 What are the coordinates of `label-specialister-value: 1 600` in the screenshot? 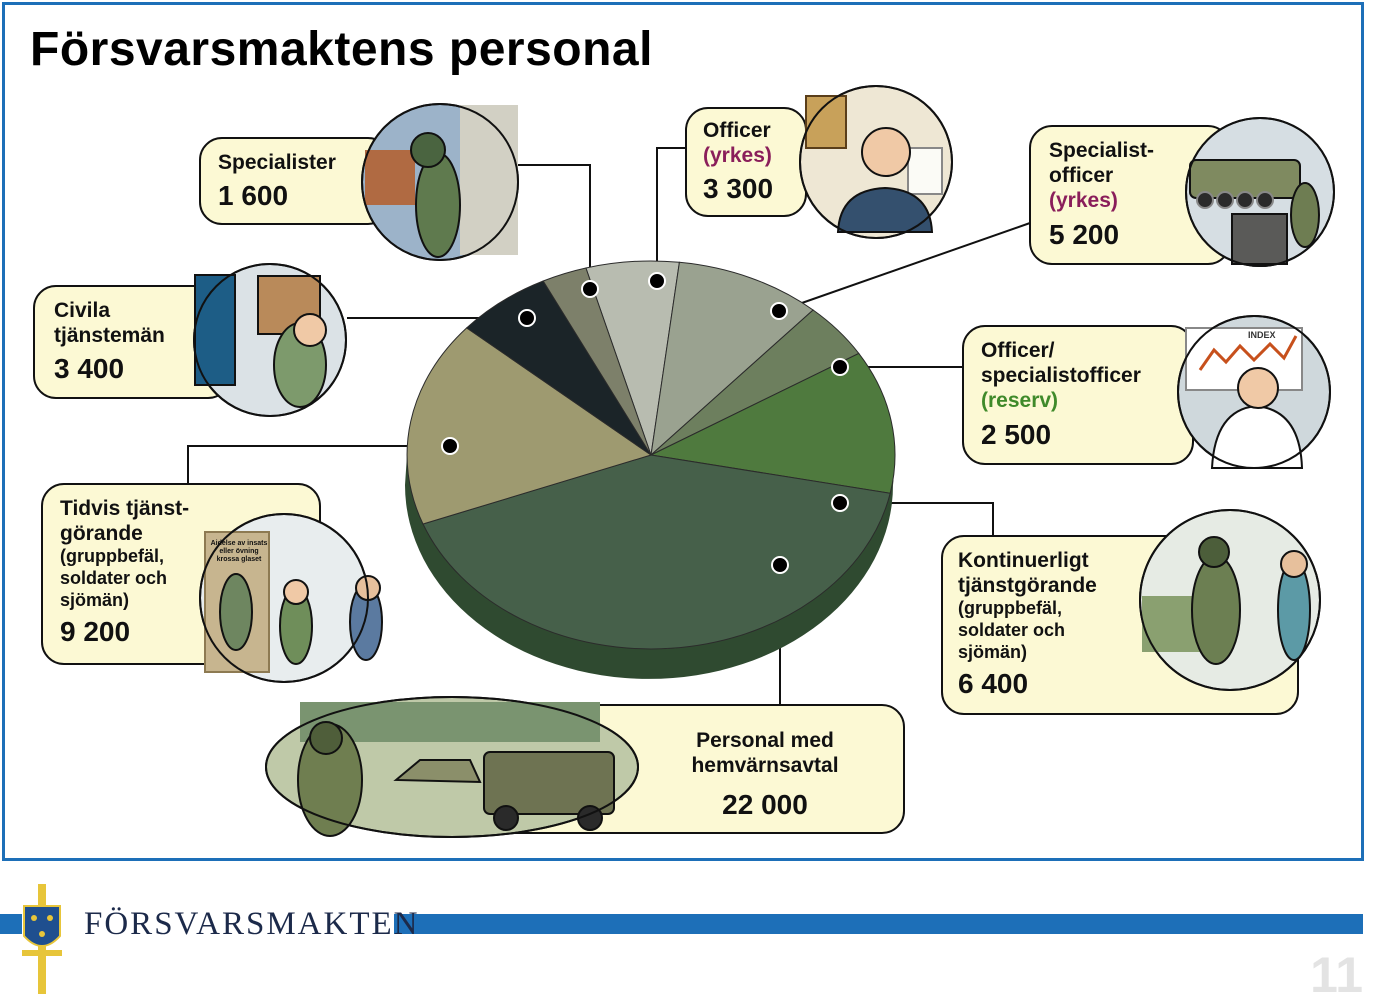 It's located at (253, 196).